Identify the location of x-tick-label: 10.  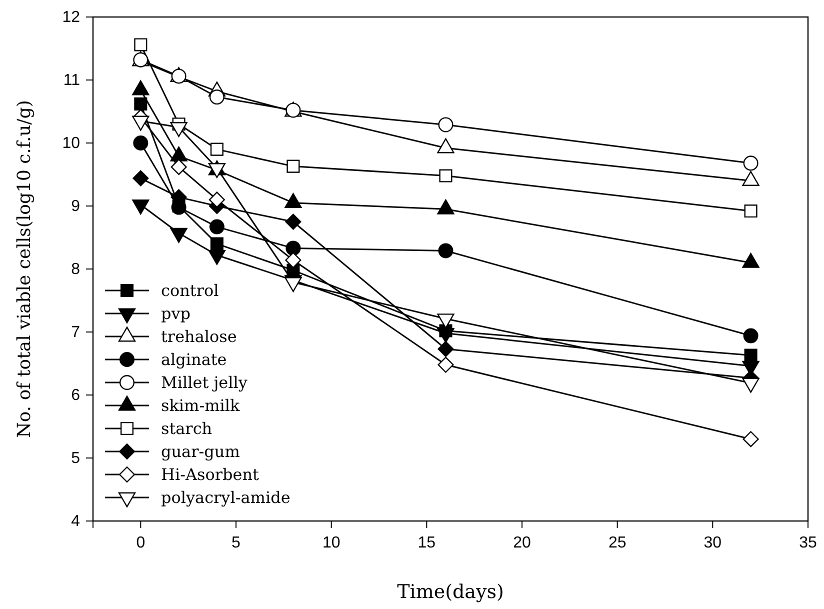
(331, 543).